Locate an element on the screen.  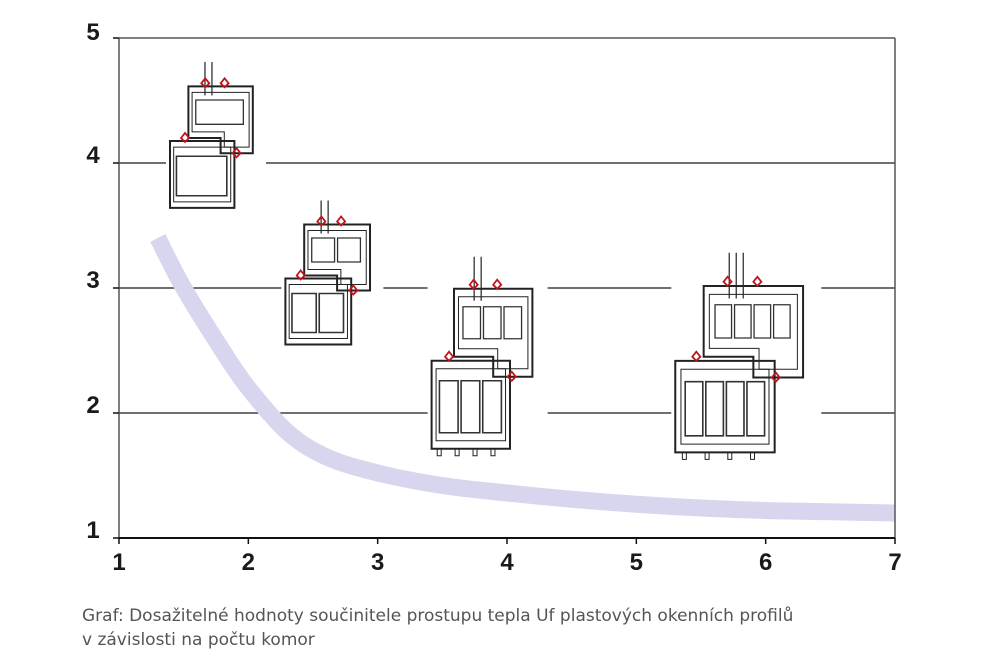
x-tick-label: 2 is located at coordinates (248, 562).